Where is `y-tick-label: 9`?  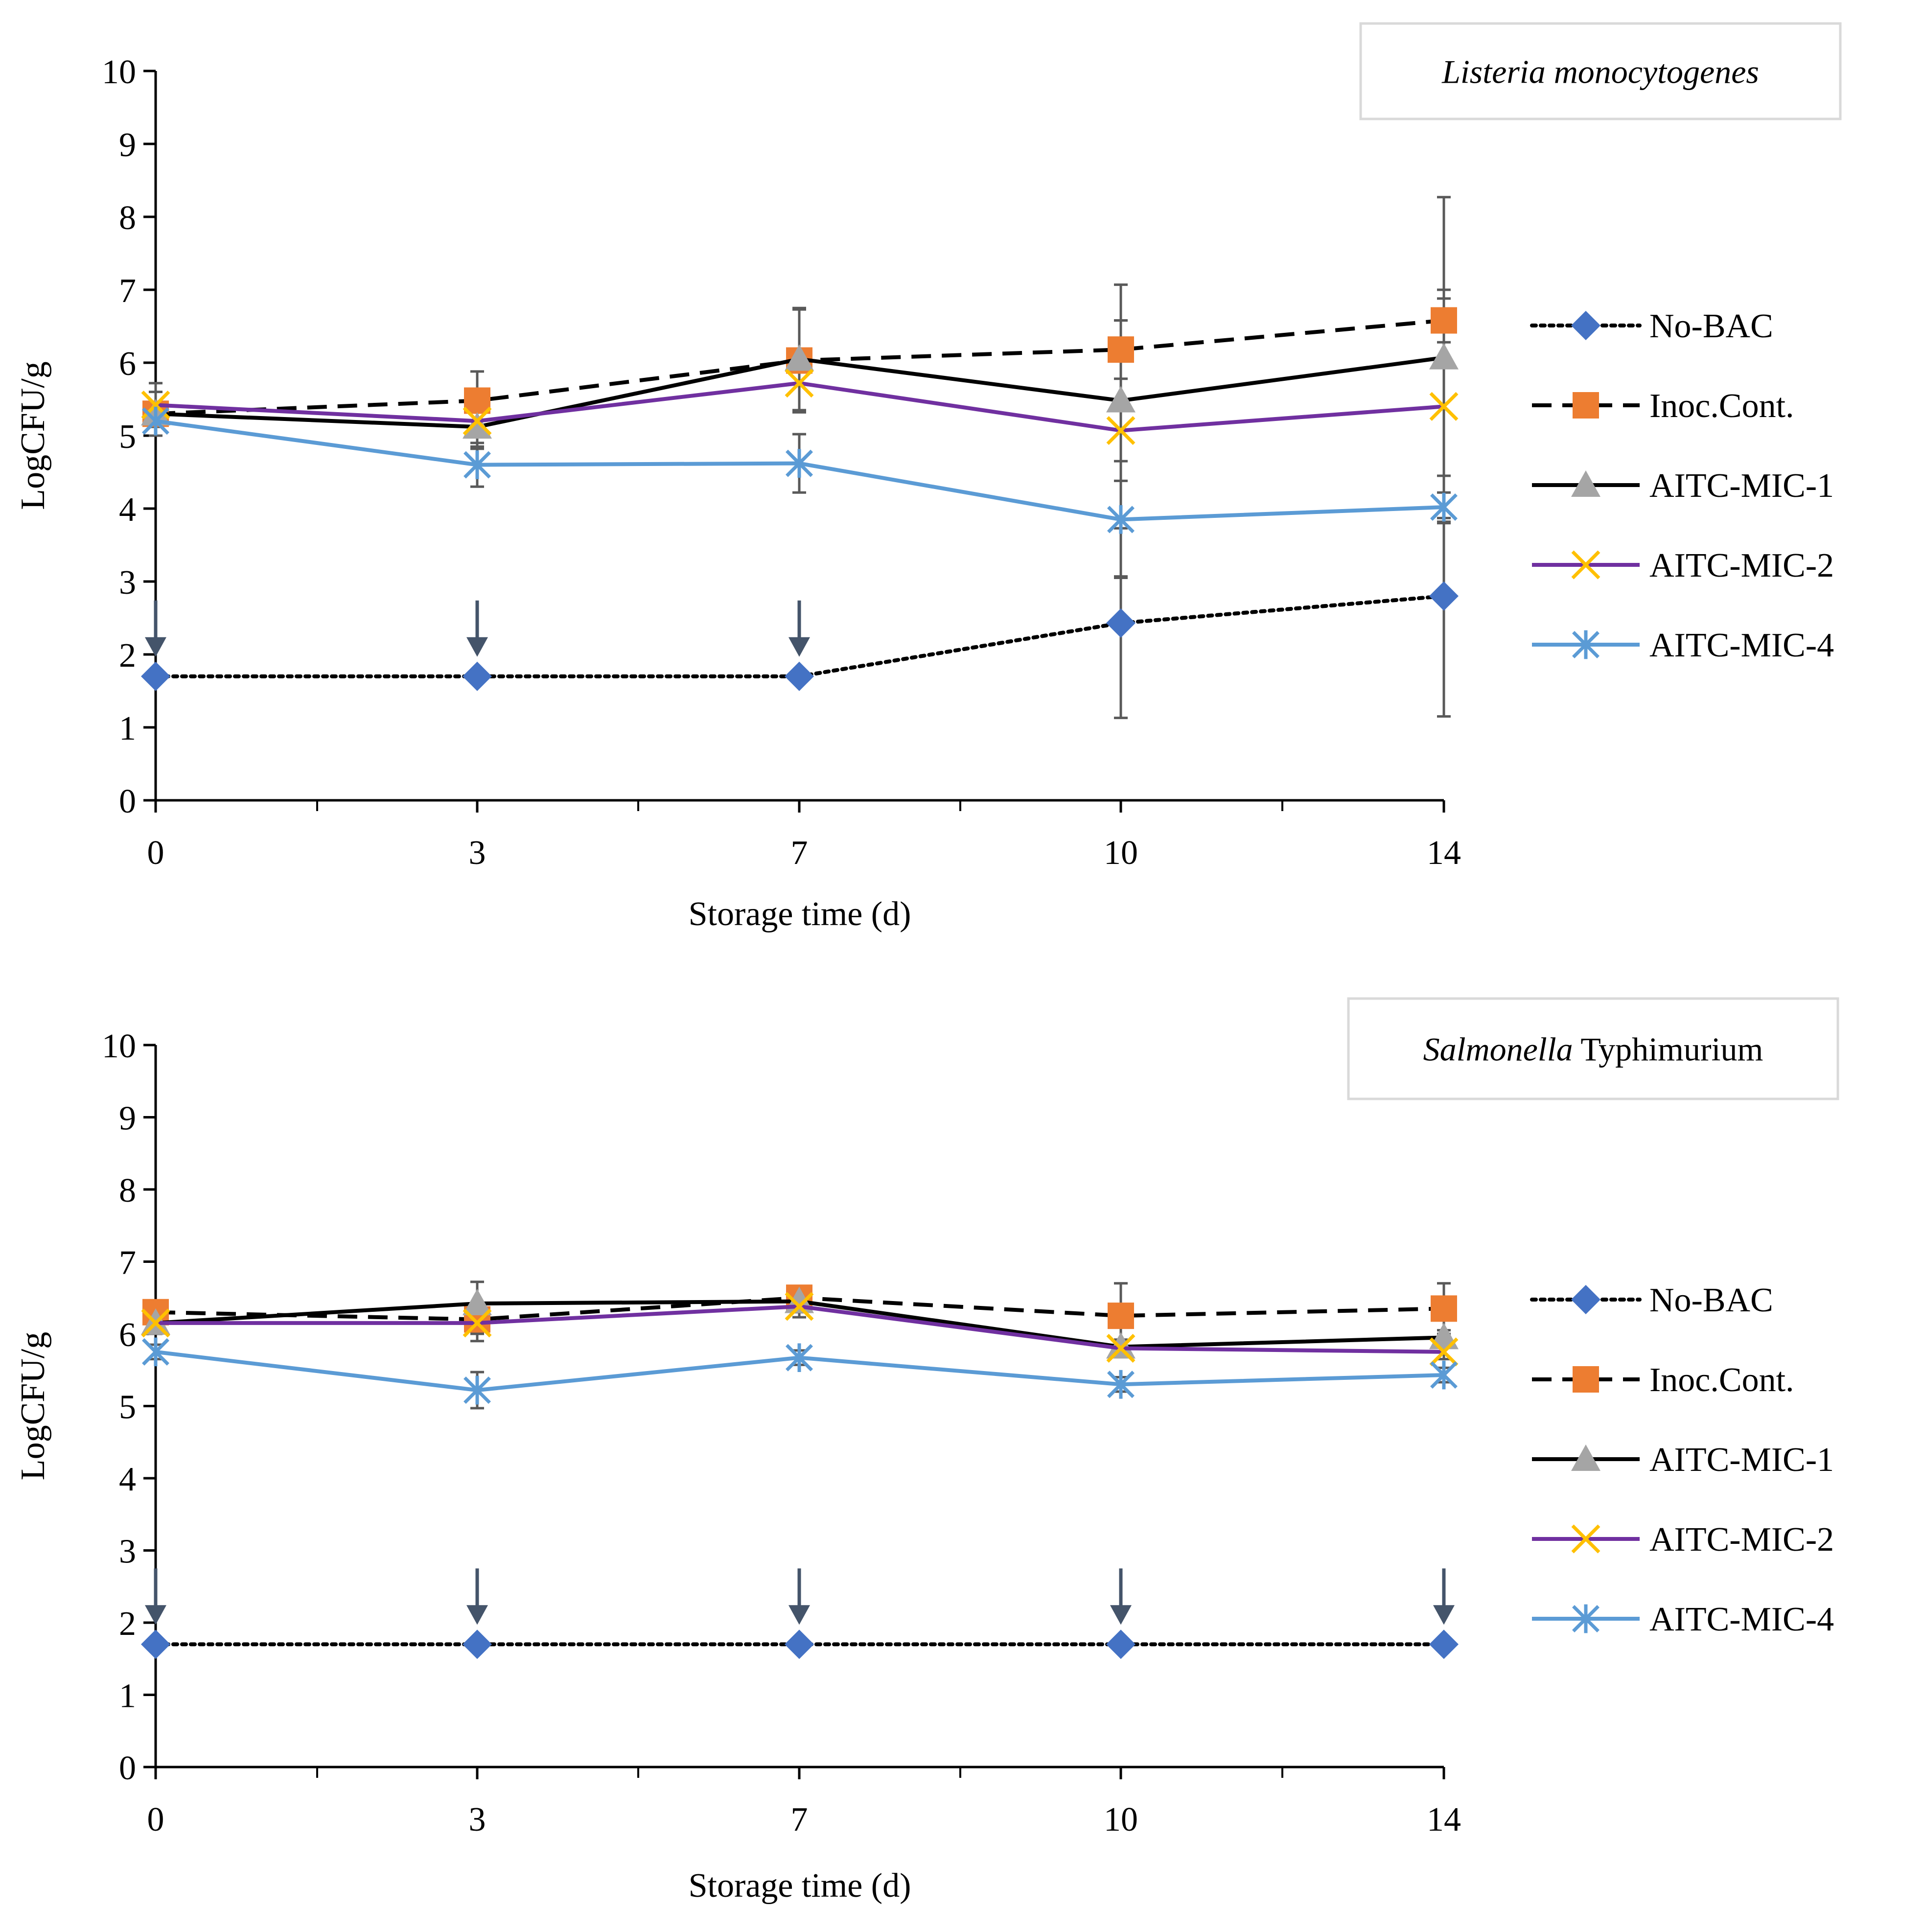
y-tick-label: 9 is located at coordinates (127, 1119).